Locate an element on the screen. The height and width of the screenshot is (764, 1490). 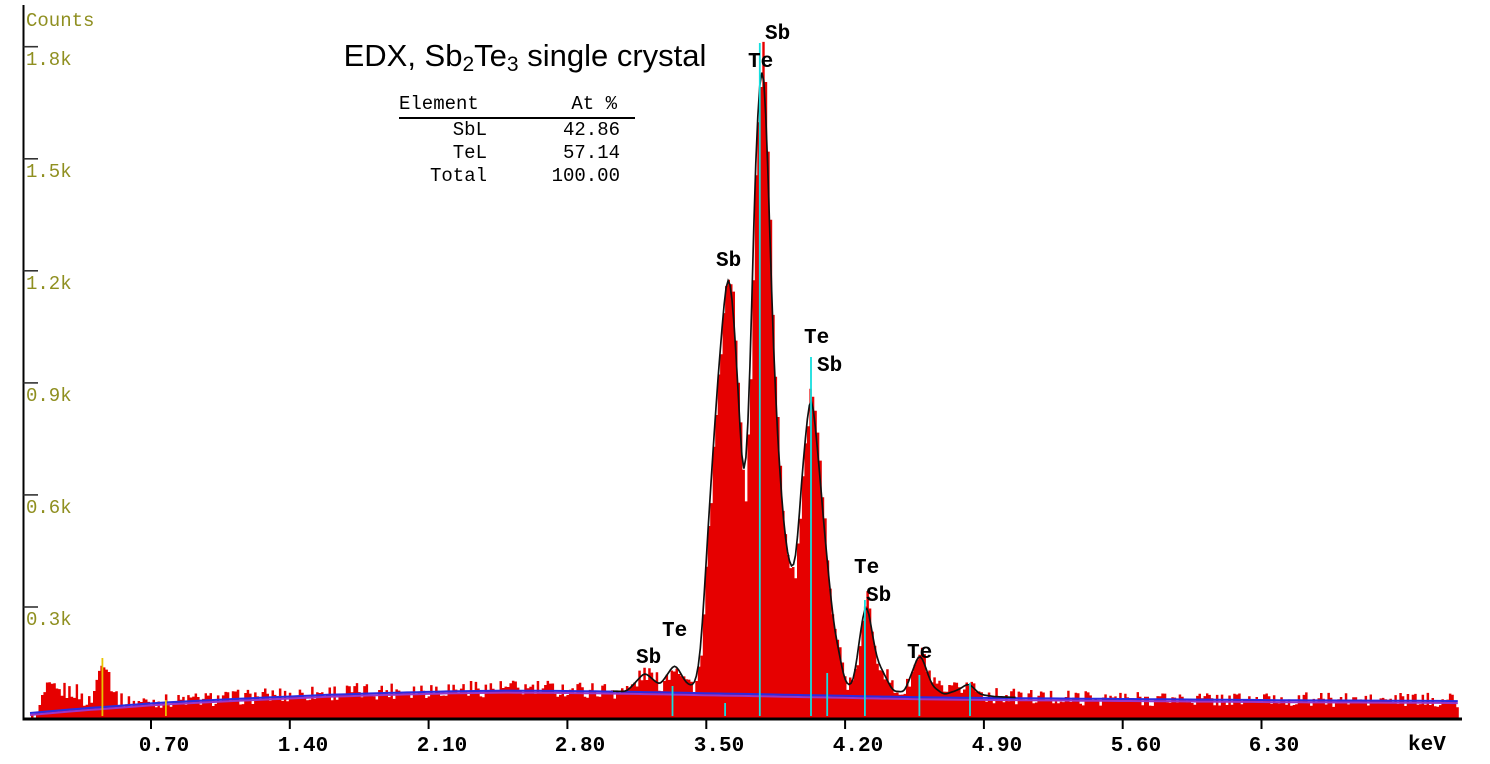
quant-atpct-cell: 57.14 is located at coordinates (591, 153).